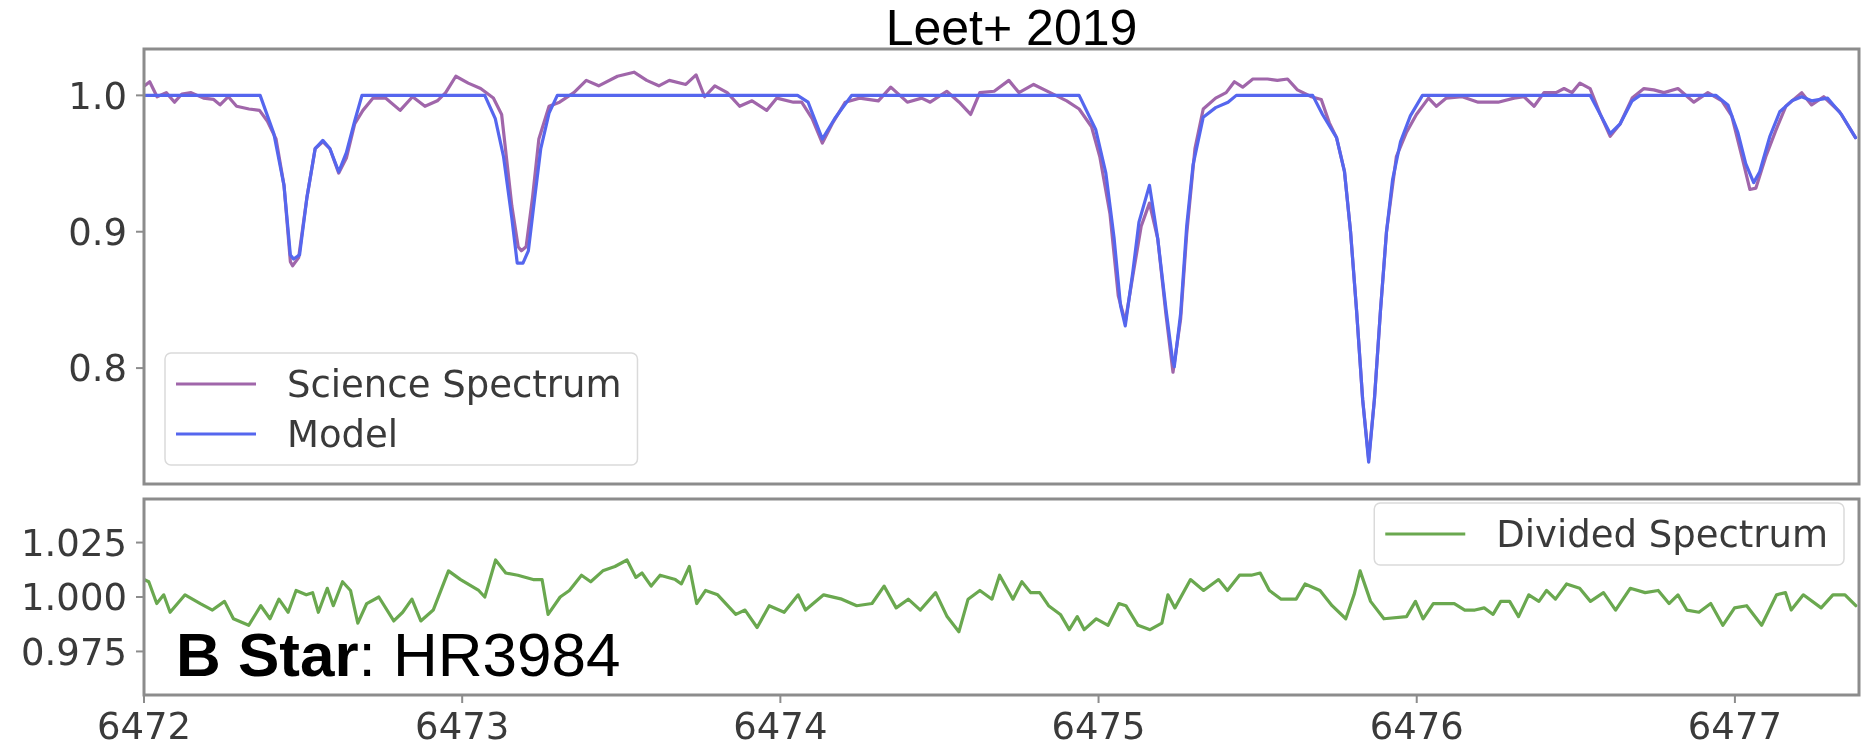 The width and height of the screenshot is (1867, 744). I want to click on y-tick-label: 0.975, so click(74, 652).